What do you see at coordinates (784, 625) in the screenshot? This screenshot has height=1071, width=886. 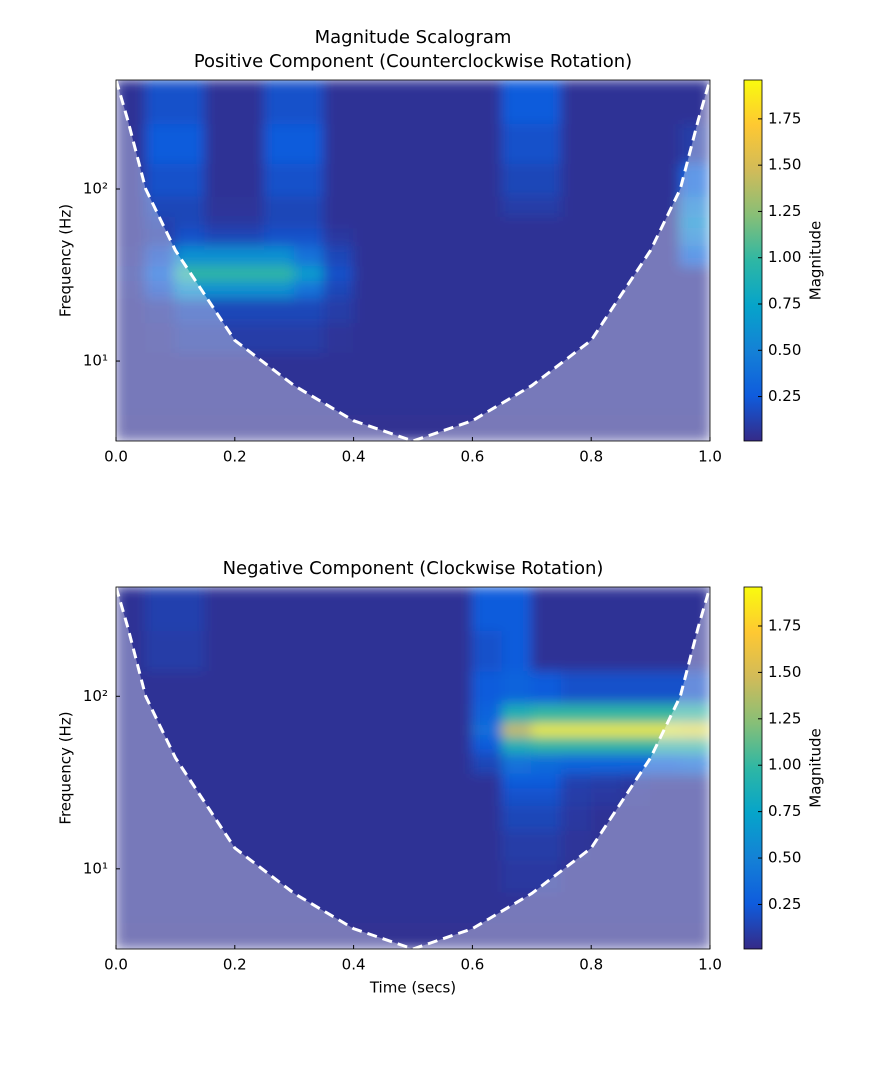 I see `colorbar-tick-label: 1.75` at bounding box center [784, 625].